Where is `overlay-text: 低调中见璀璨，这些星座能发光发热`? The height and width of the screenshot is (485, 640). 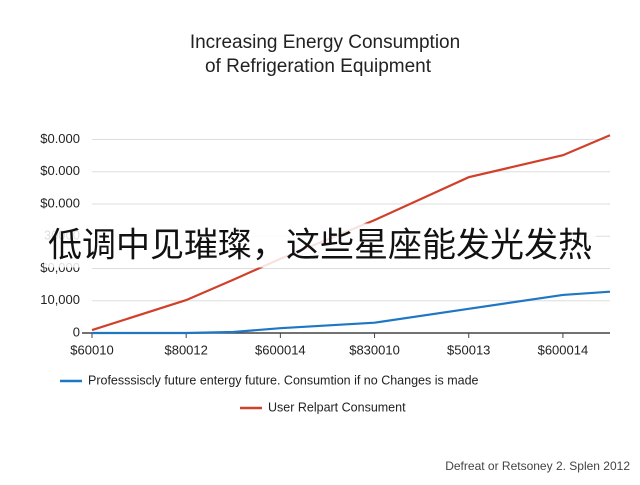 overlay-text: 低调中见璀璨，这些星座能发光发热 is located at coordinates (320, 246).